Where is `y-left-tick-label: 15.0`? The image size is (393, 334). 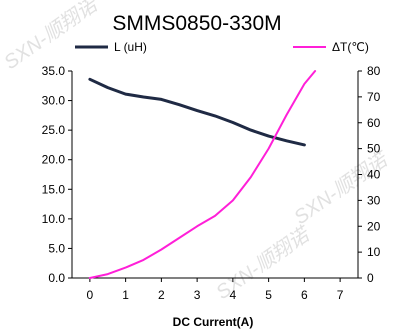 y-left-tick-label: 15.0 is located at coordinates (54, 189).